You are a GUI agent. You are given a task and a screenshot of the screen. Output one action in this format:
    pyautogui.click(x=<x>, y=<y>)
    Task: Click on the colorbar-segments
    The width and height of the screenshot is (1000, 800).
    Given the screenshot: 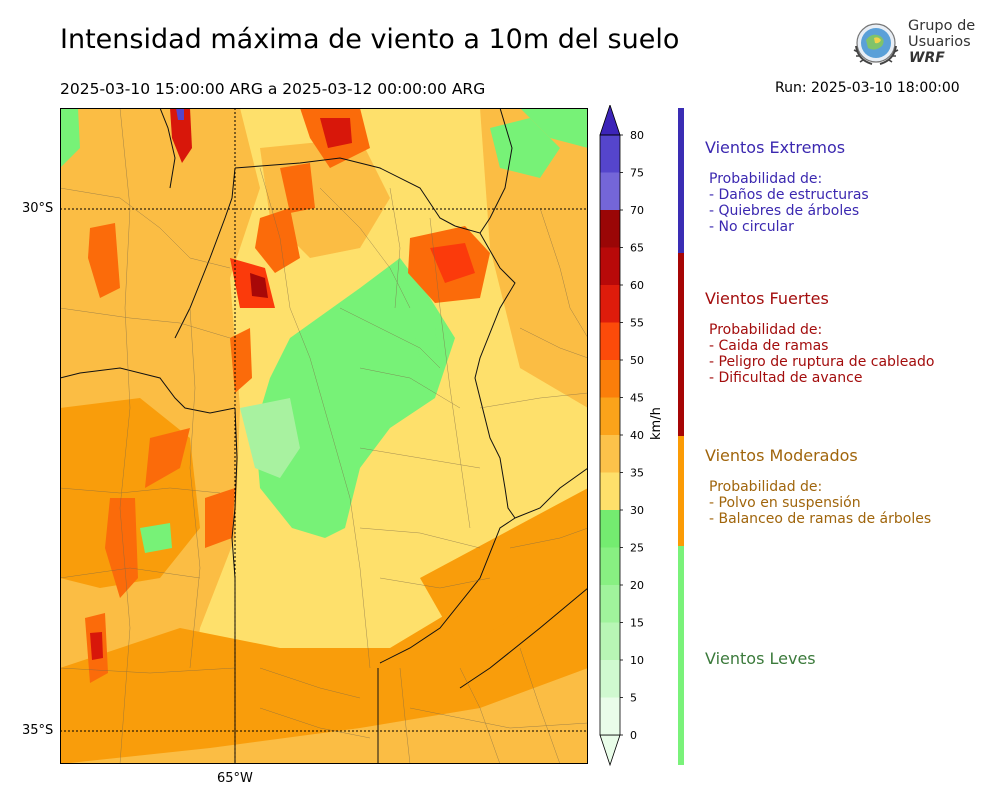 What is the action you would take?
    pyautogui.click(x=610, y=436)
    